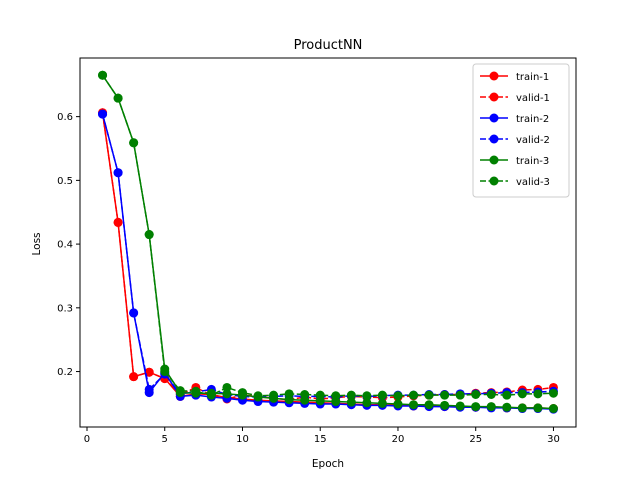 This screenshot has height=480, width=640. I want to click on y-axis: 0.2 0.3 0.4 0.5 0.6, so click(68, 245).